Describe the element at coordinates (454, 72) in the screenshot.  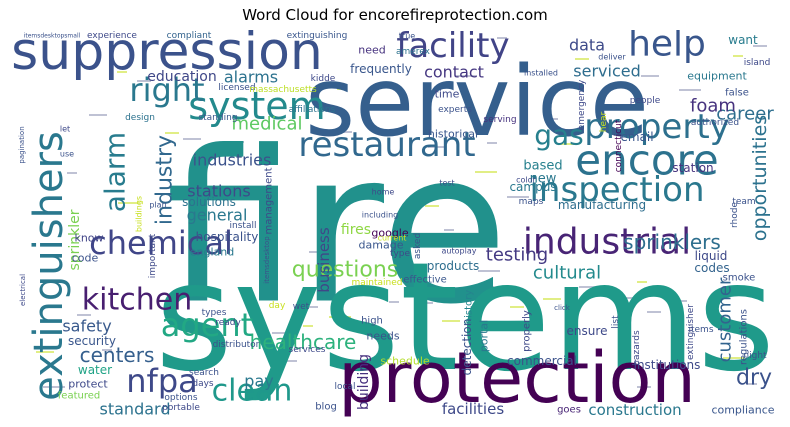
I see `word-contact: contact` at that location.